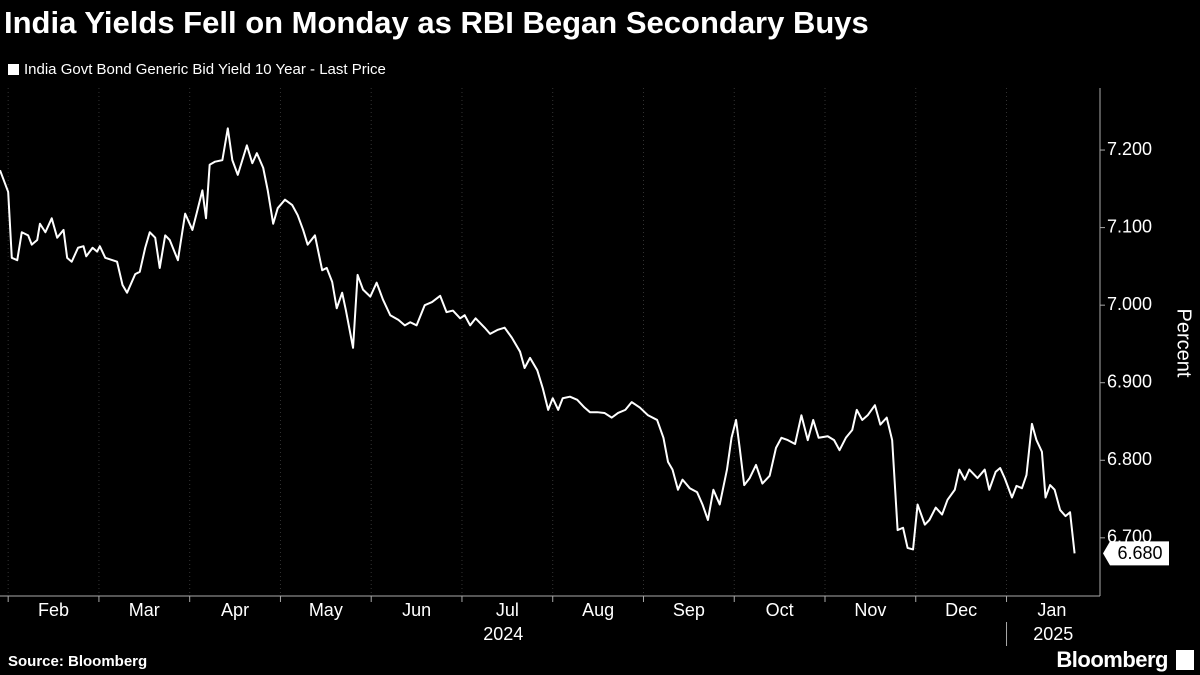  I want to click on x-tick-label: Nov, so click(870, 610).